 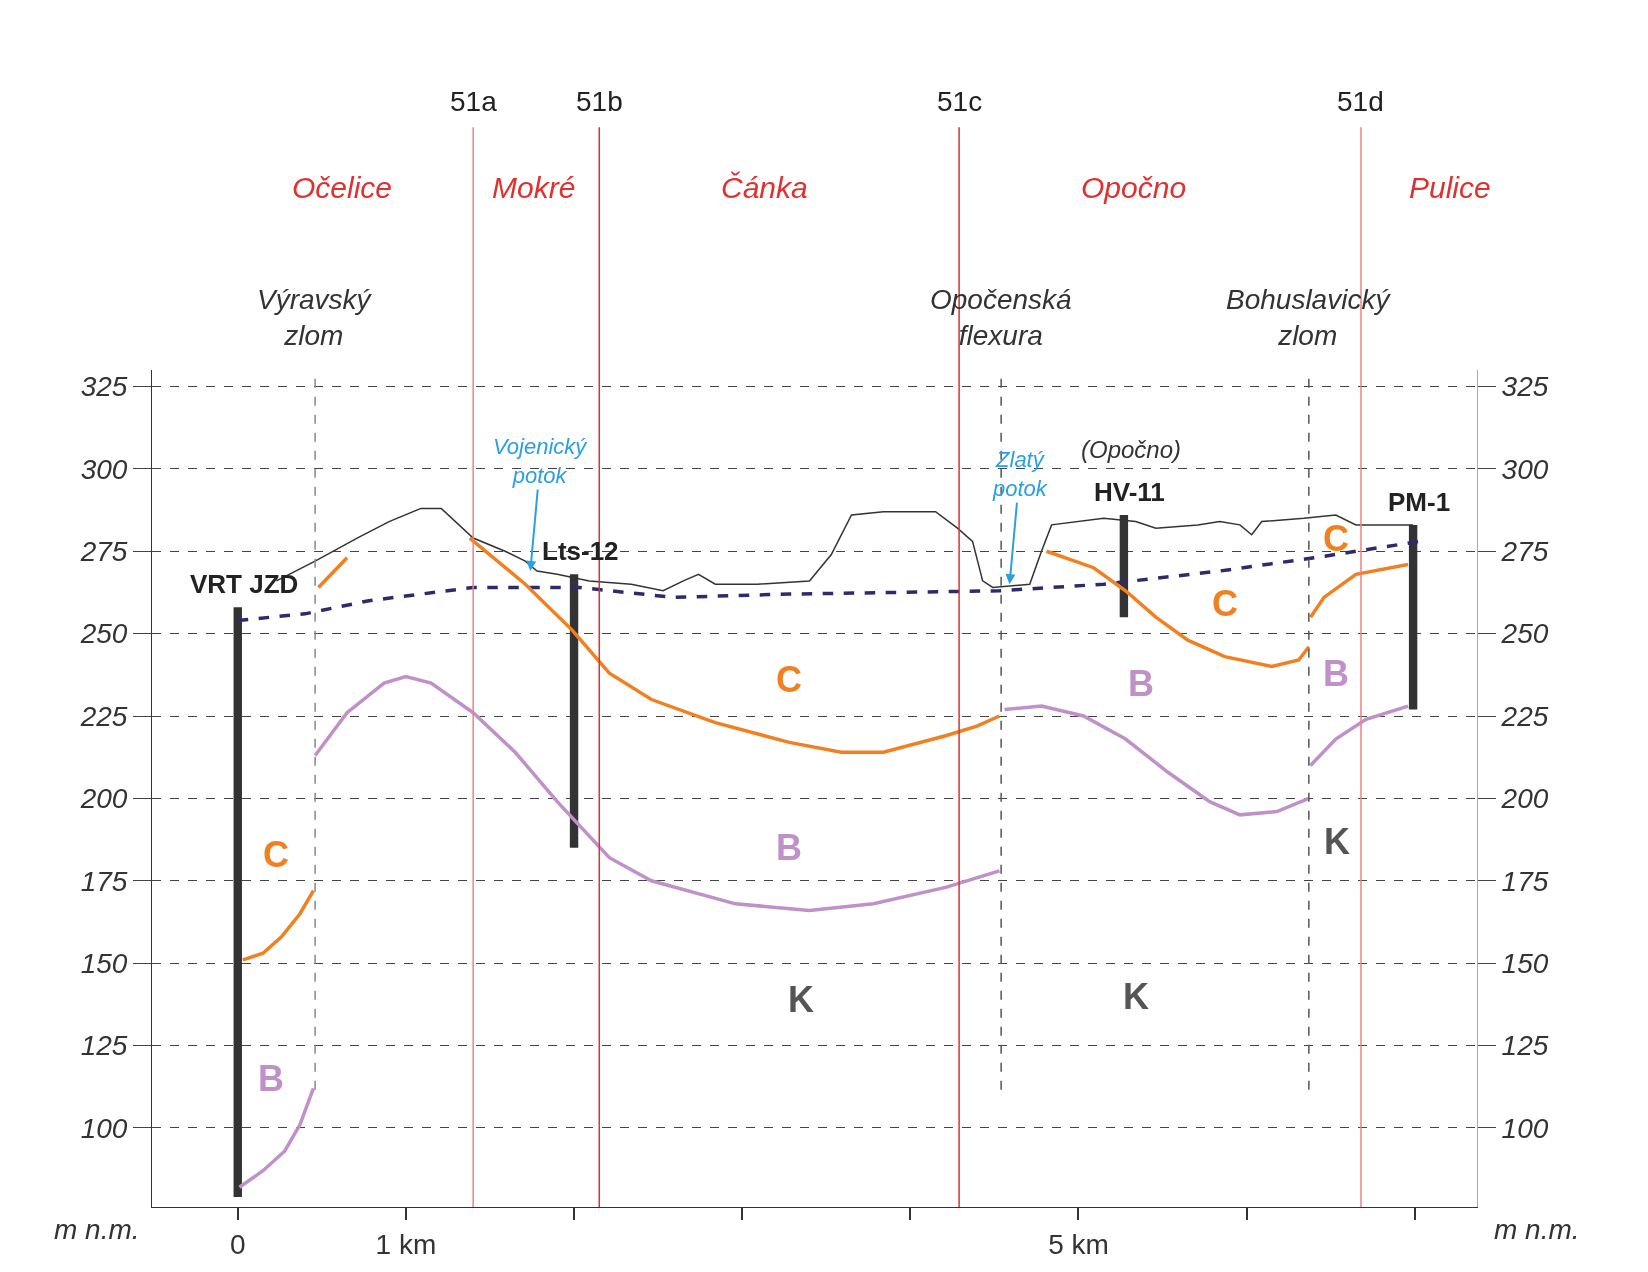 What do you see at coordinates (237, 902) in the screenshot?
I see `bar` at bounding box center [237, 902].